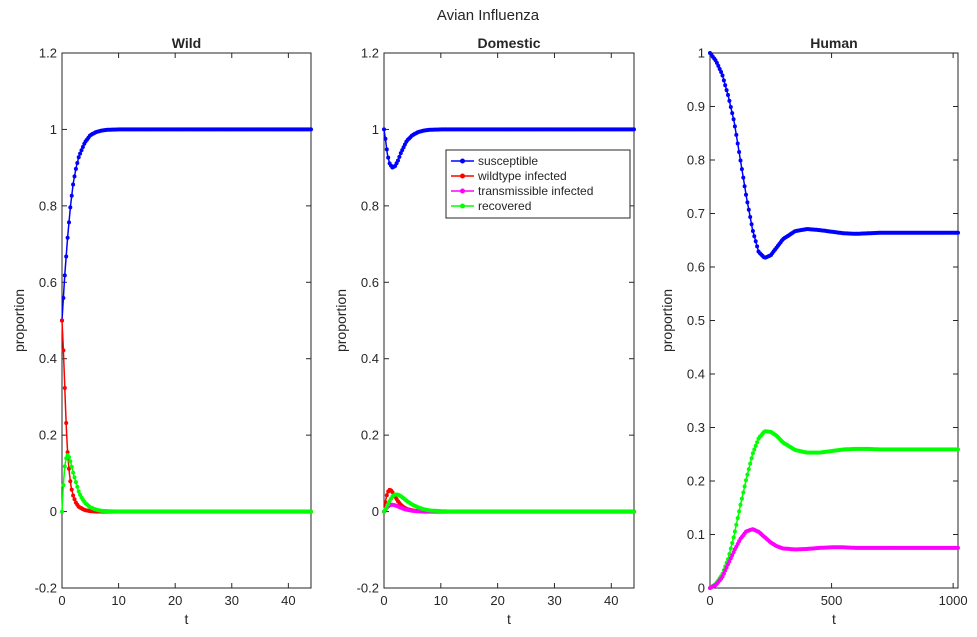 The width and height of the screenshot is (977, 637). I want to click on y-tick-label: 0.9, so click(696, 106).